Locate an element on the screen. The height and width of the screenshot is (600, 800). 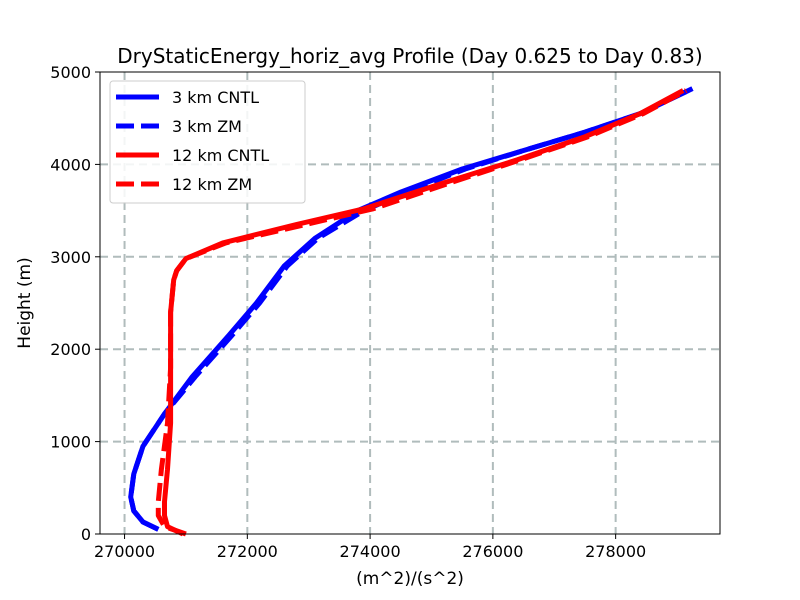
y-tick-label: 3000 is located at coordinates (70, 257).